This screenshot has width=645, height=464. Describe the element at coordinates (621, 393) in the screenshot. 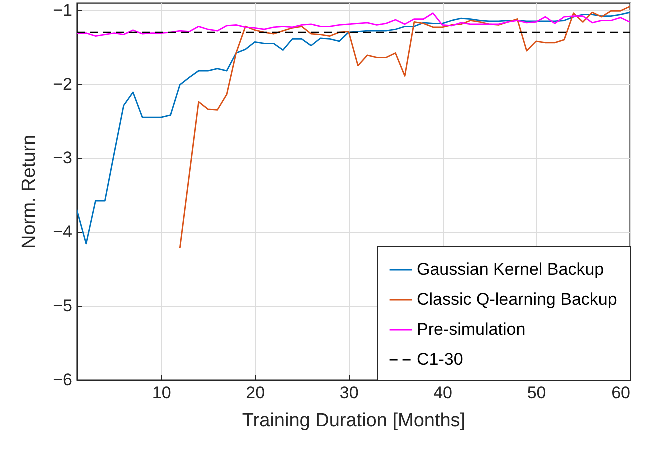

I see `x-tick-label: 60` at that location.